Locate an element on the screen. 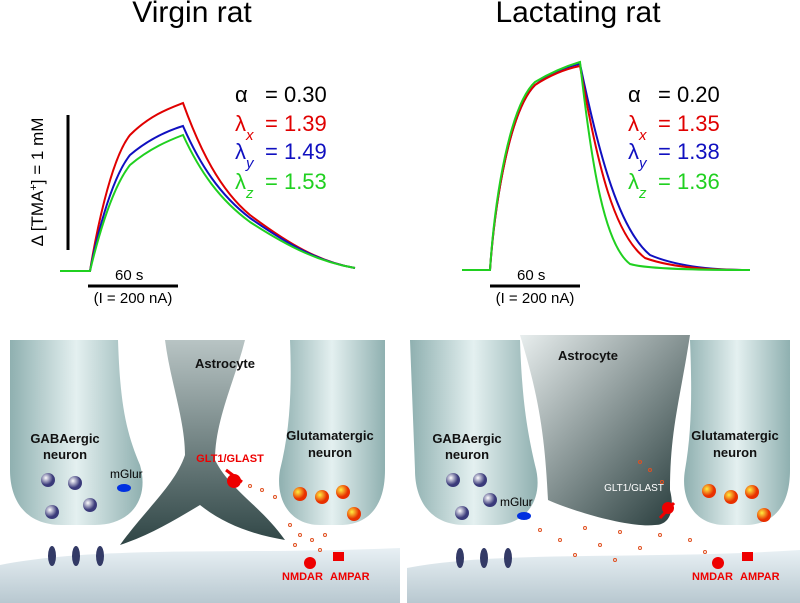  panel-title: Virgin rat is located at coordinates (192, 14).